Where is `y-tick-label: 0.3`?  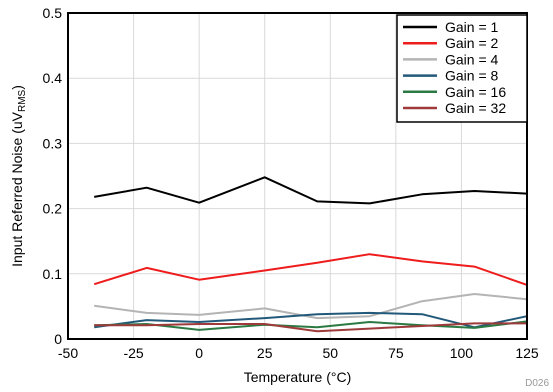 y-tick-label: 0.3 is located at coordinates (53, 143).